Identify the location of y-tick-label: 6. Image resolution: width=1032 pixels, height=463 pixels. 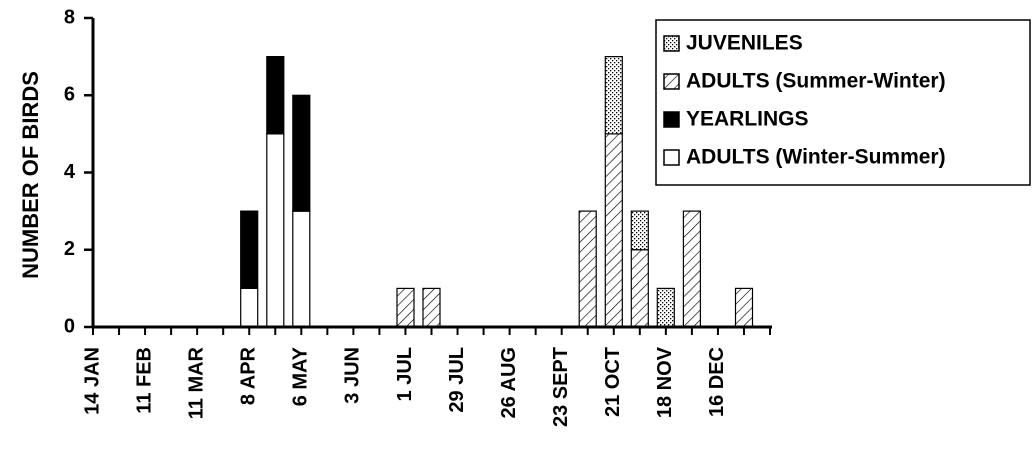
(69, 95).